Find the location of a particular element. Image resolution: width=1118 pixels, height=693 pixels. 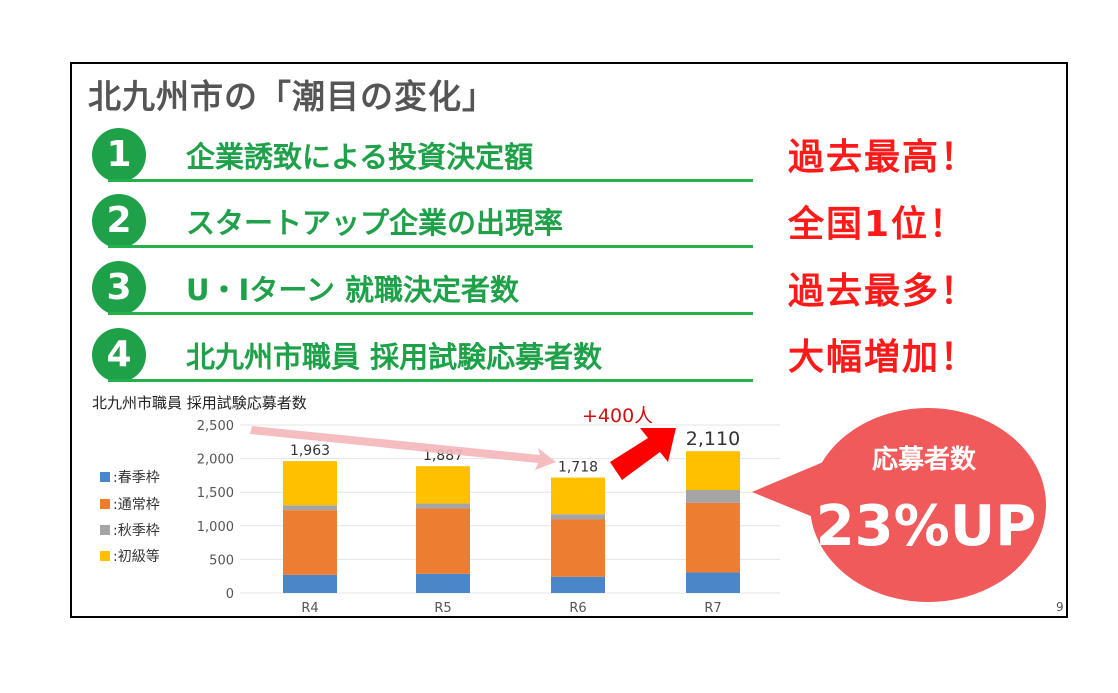

row-text: 企業誘致による投資決定額 is located at coordinates (360, 157).